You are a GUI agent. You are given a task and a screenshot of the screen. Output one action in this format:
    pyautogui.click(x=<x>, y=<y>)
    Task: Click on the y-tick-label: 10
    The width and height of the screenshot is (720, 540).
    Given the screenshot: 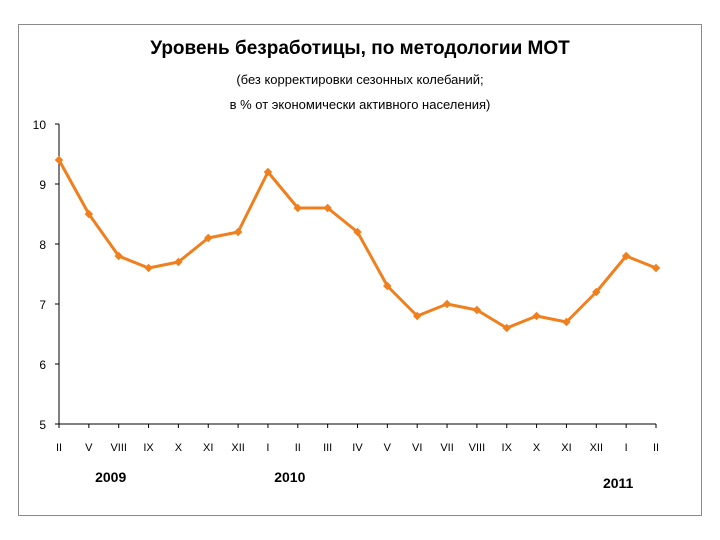 What is the action you would take?
    pyautogui.click(x=40, y=125)
    